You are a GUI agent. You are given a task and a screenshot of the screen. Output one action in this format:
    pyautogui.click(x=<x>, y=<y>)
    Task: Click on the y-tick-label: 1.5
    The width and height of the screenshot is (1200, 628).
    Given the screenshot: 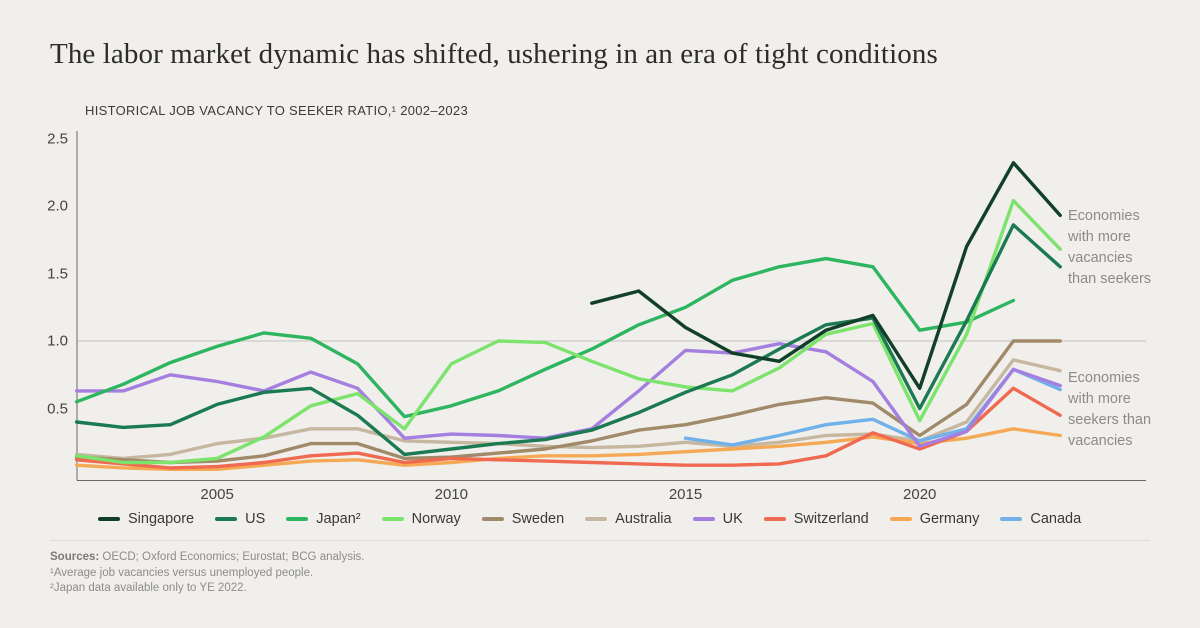 What is the action you would take?
    pyautogui.click(x=57, y=273)
    